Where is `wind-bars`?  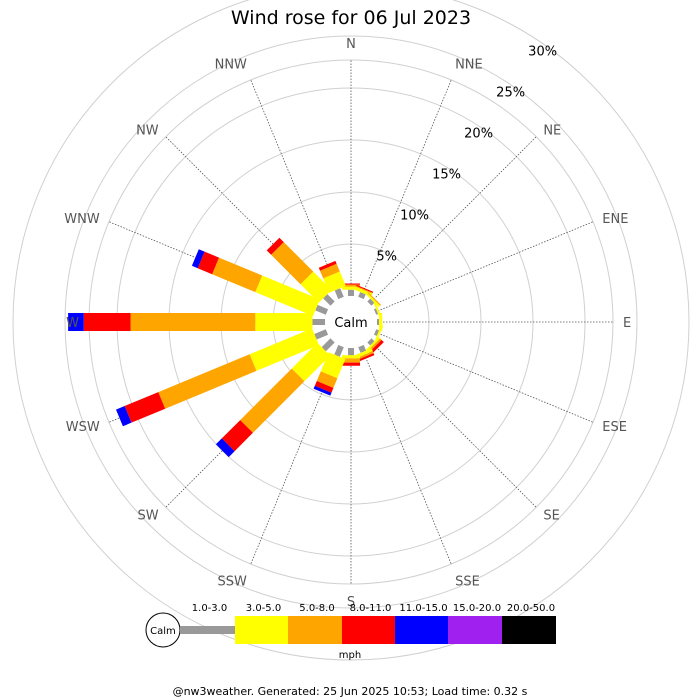 wind-bars is located at coordinates (226, 347).